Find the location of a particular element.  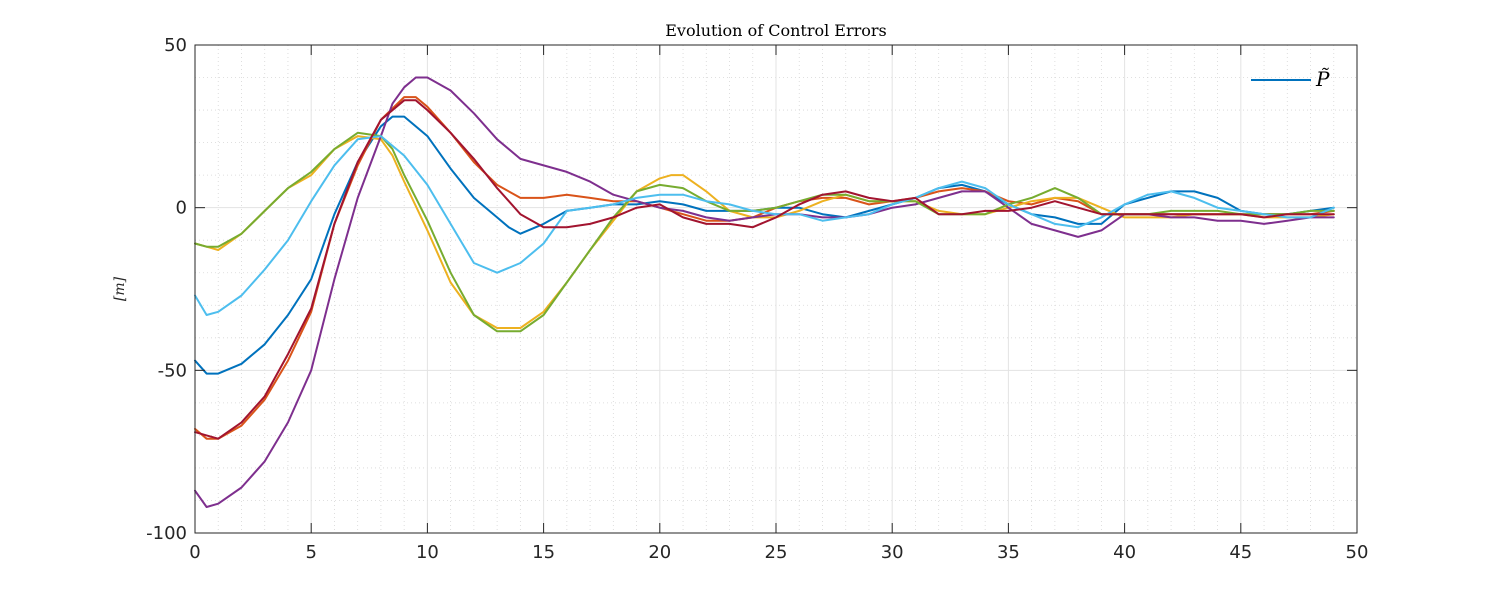

x-tick-labels: 0 5 10 15 20 25 30 35 40 45 50 is located at coordinates (778, 552).